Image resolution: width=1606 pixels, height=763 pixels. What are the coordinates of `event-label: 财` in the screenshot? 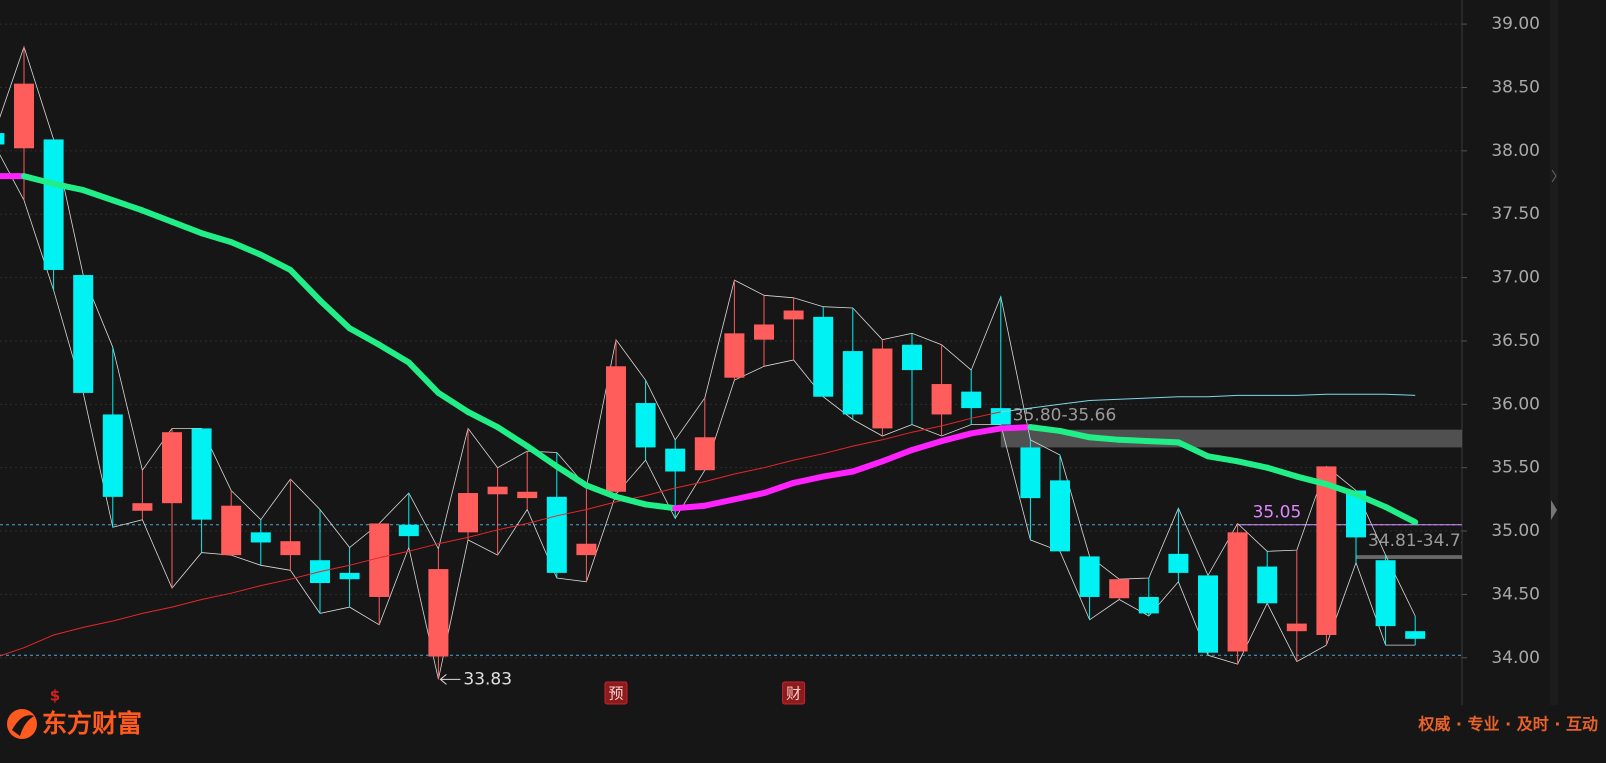 It's located at (793, 694).